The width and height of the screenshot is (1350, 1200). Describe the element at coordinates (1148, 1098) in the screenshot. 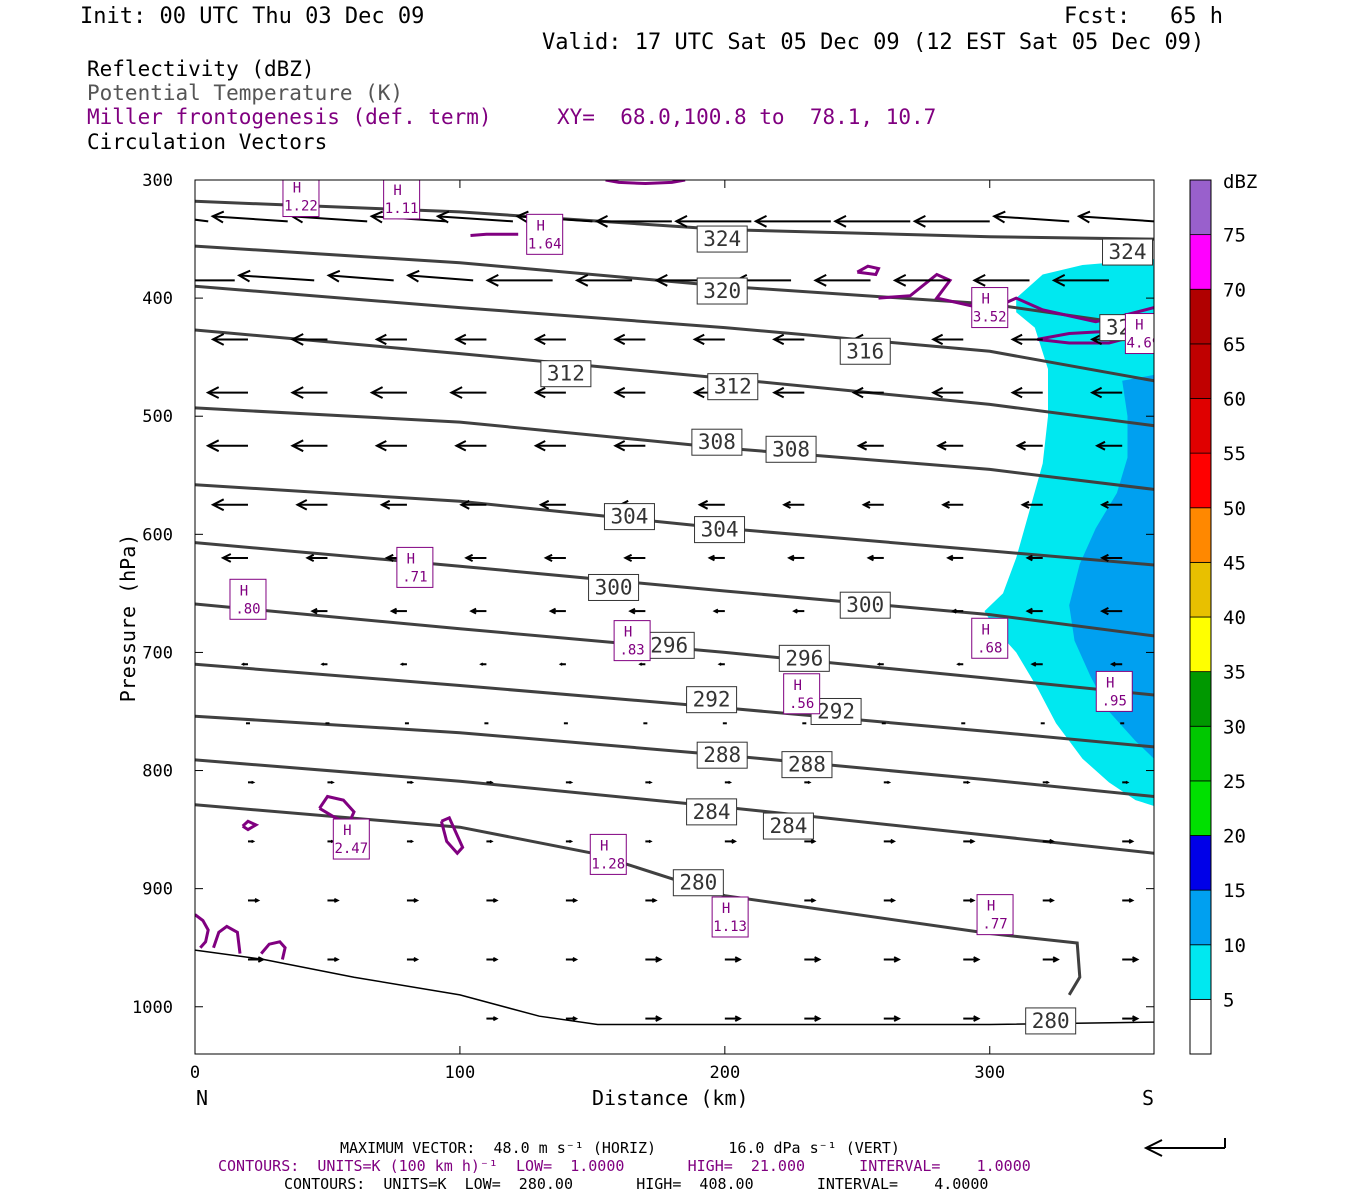

I see `right-end-label: S` at that location.